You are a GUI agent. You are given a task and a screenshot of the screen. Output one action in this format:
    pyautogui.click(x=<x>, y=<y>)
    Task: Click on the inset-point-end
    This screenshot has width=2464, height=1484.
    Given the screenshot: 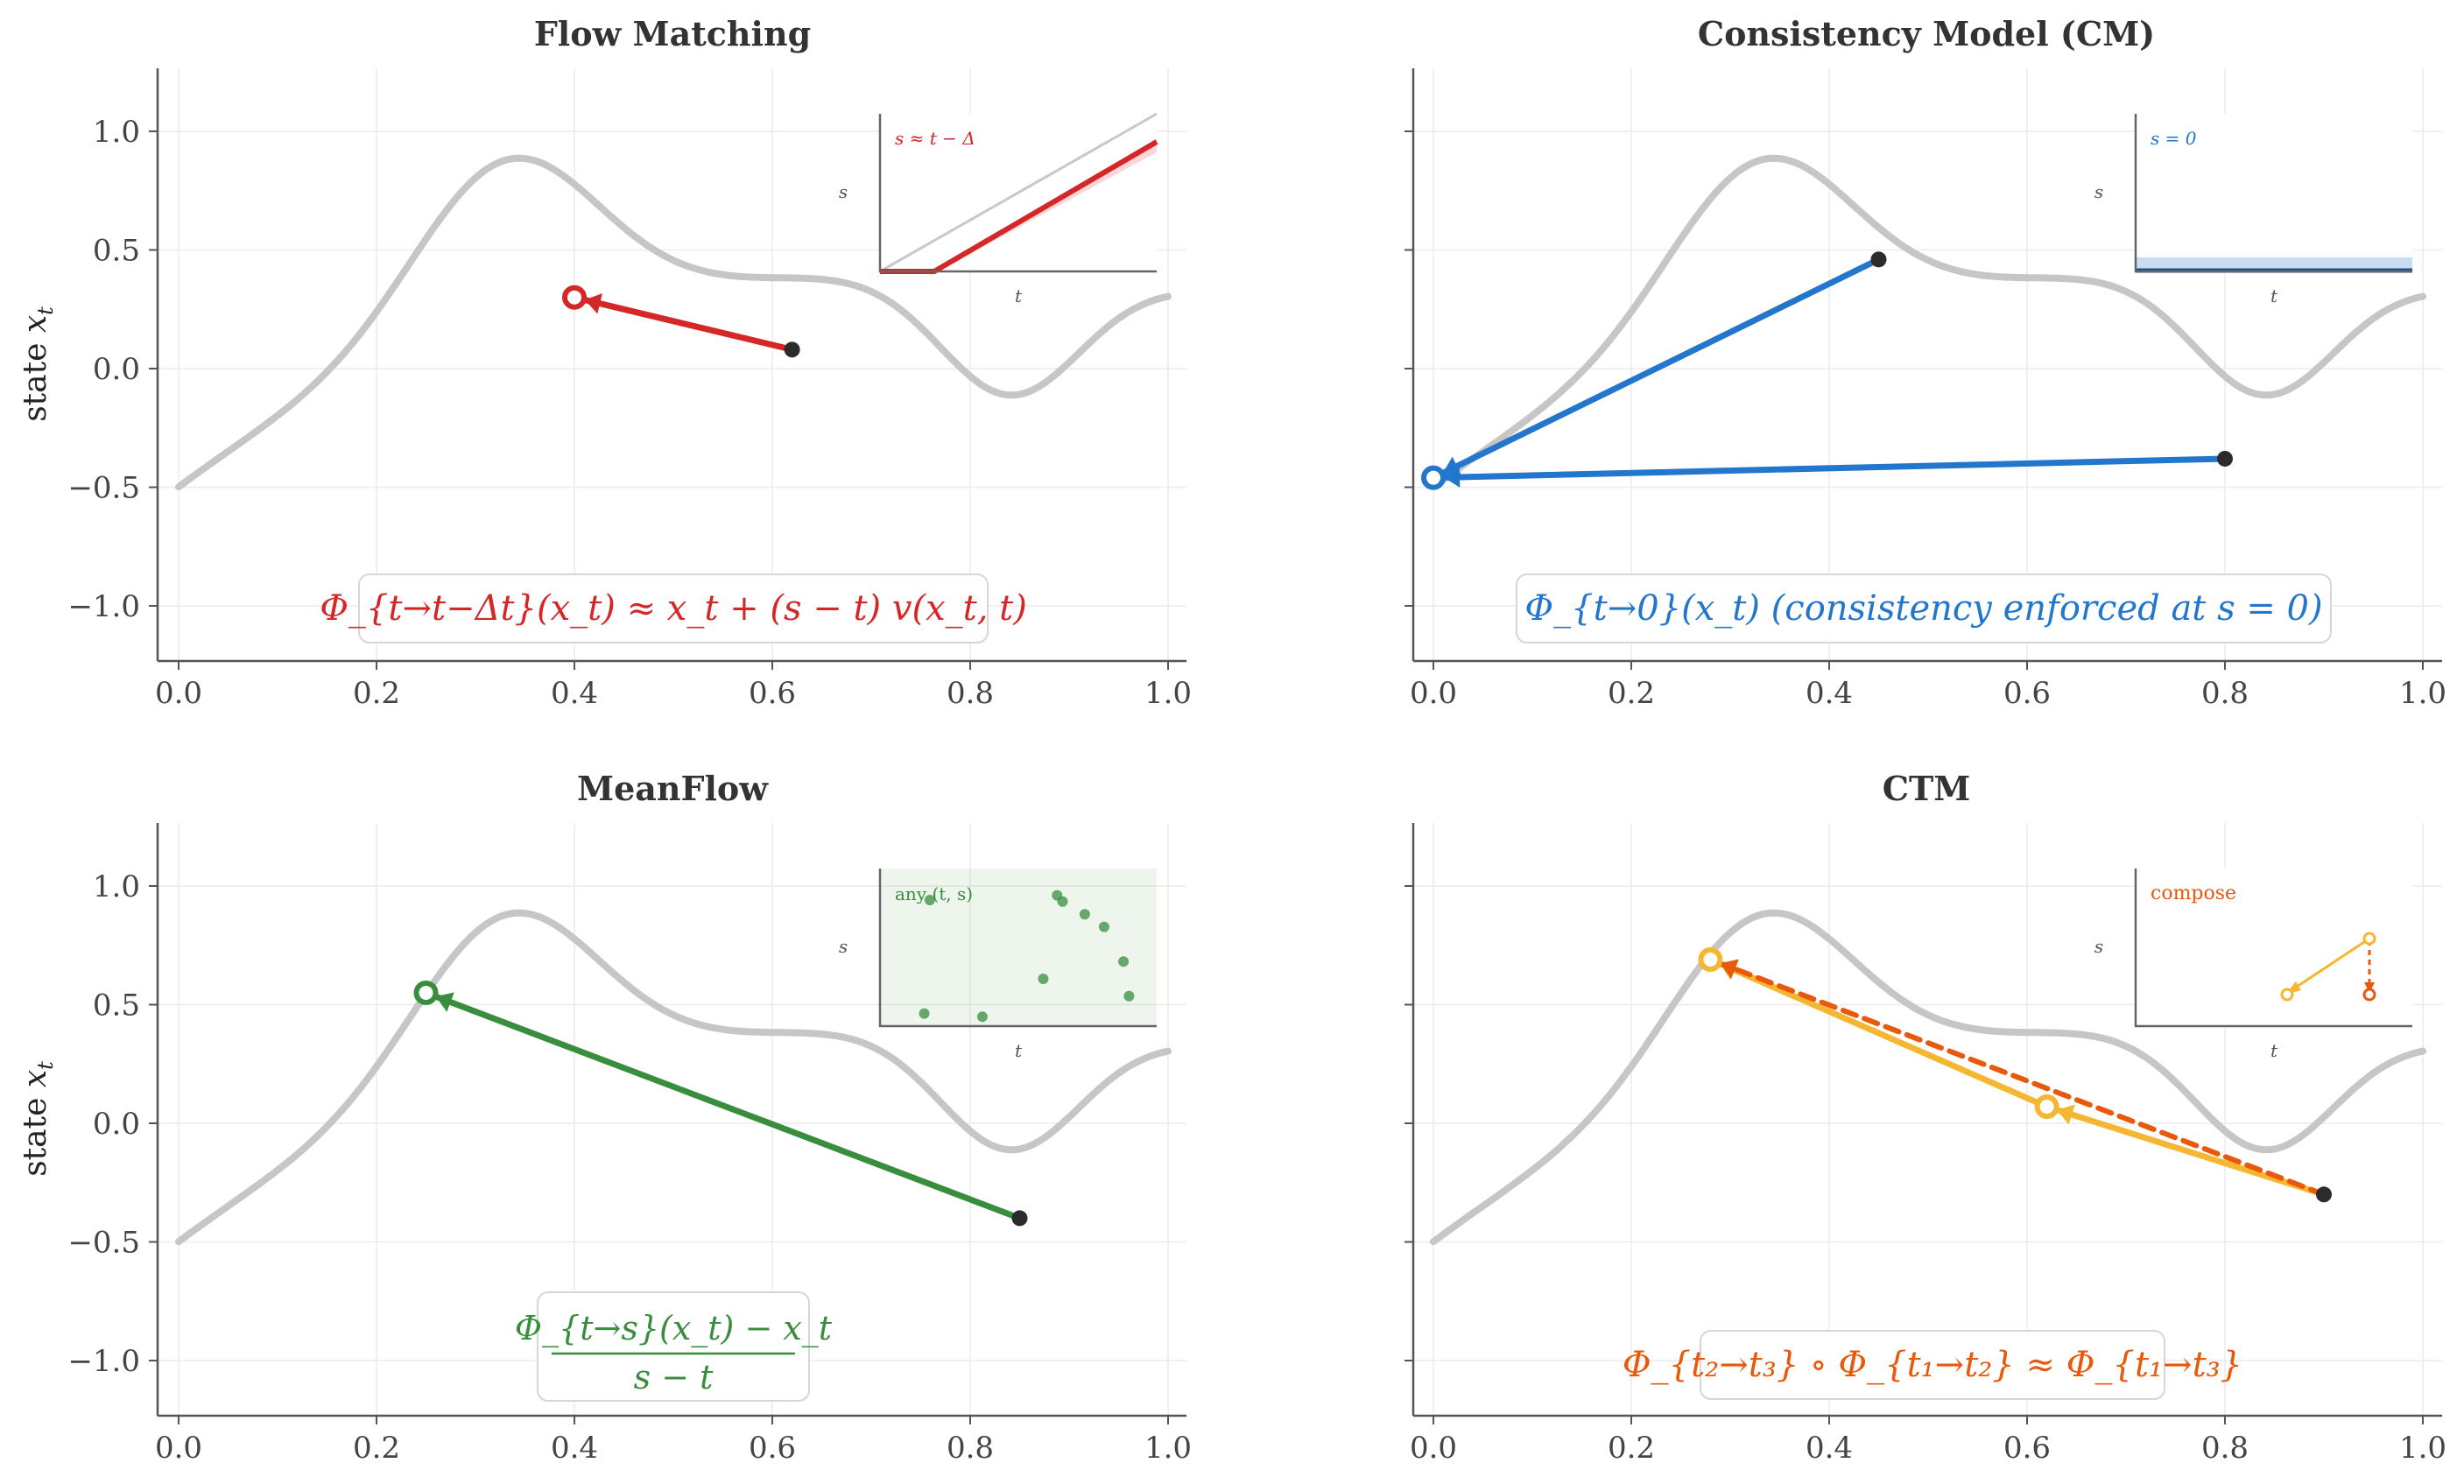 What is the action you would take?
    pyautogui.click(x=2369, y=995)
    